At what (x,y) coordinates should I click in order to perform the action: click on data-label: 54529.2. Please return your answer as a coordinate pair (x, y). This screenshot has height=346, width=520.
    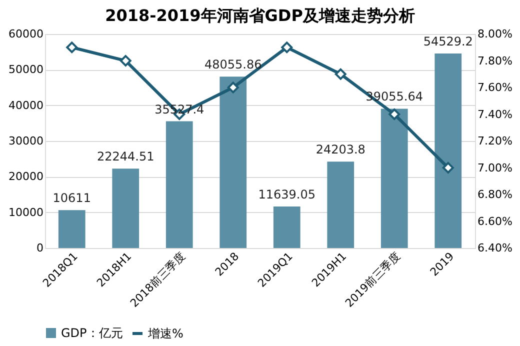
    Looking at the image, I should click on (448, 41).